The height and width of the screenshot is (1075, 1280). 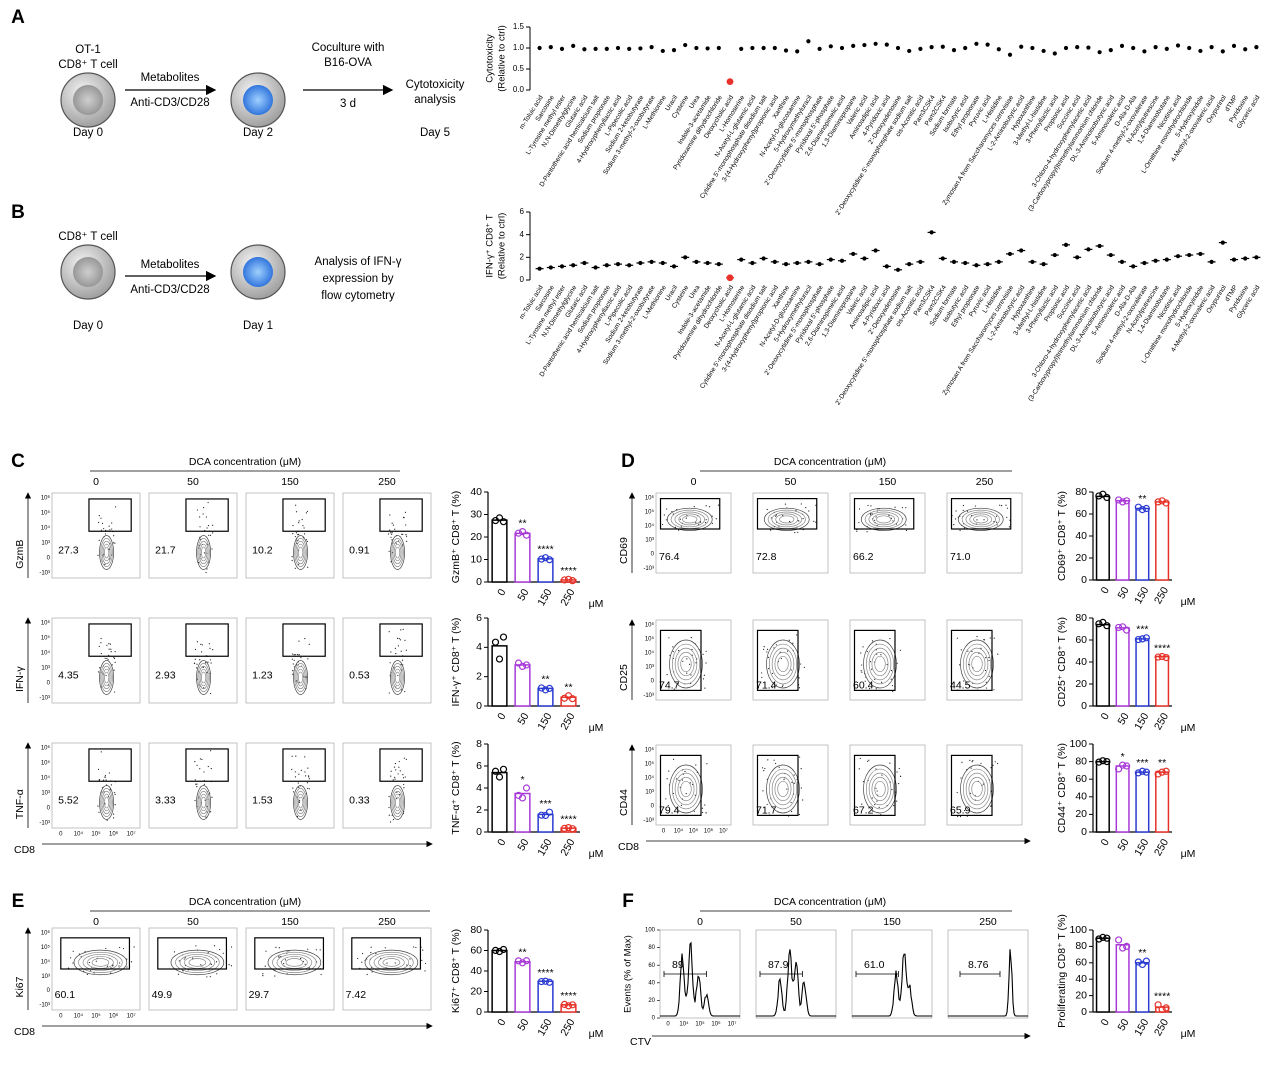 What do you see at coordinates (628, 974) in the screenshot?
I see `y-axis-label: Events (% of Max)` at bounding box center [628, 974].